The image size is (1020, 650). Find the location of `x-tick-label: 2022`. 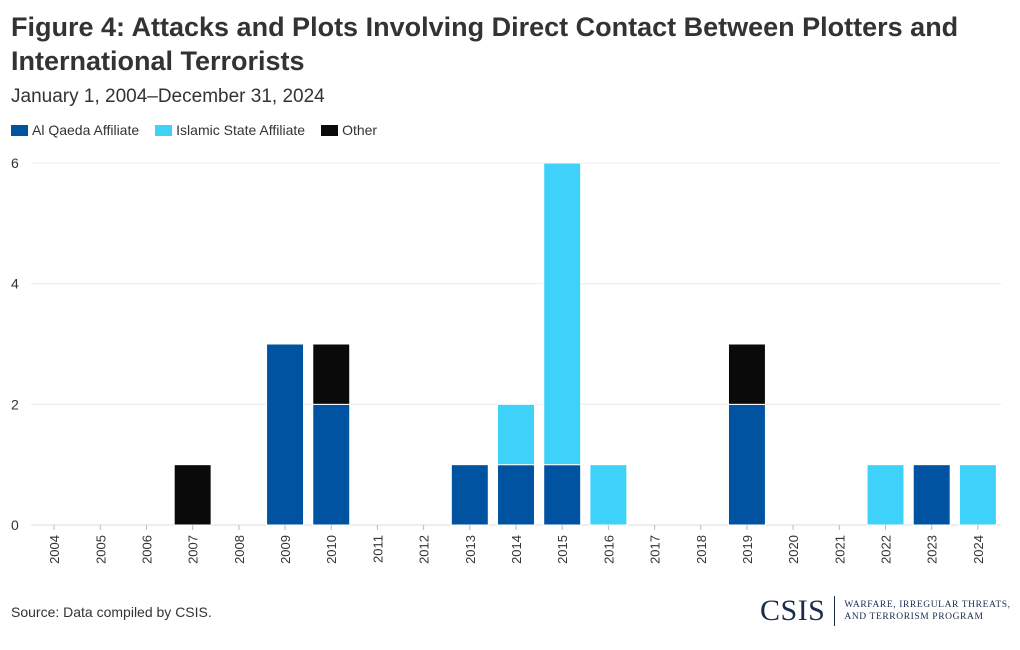

x-tick-label: 2022 is located at coordinates (886, 549).